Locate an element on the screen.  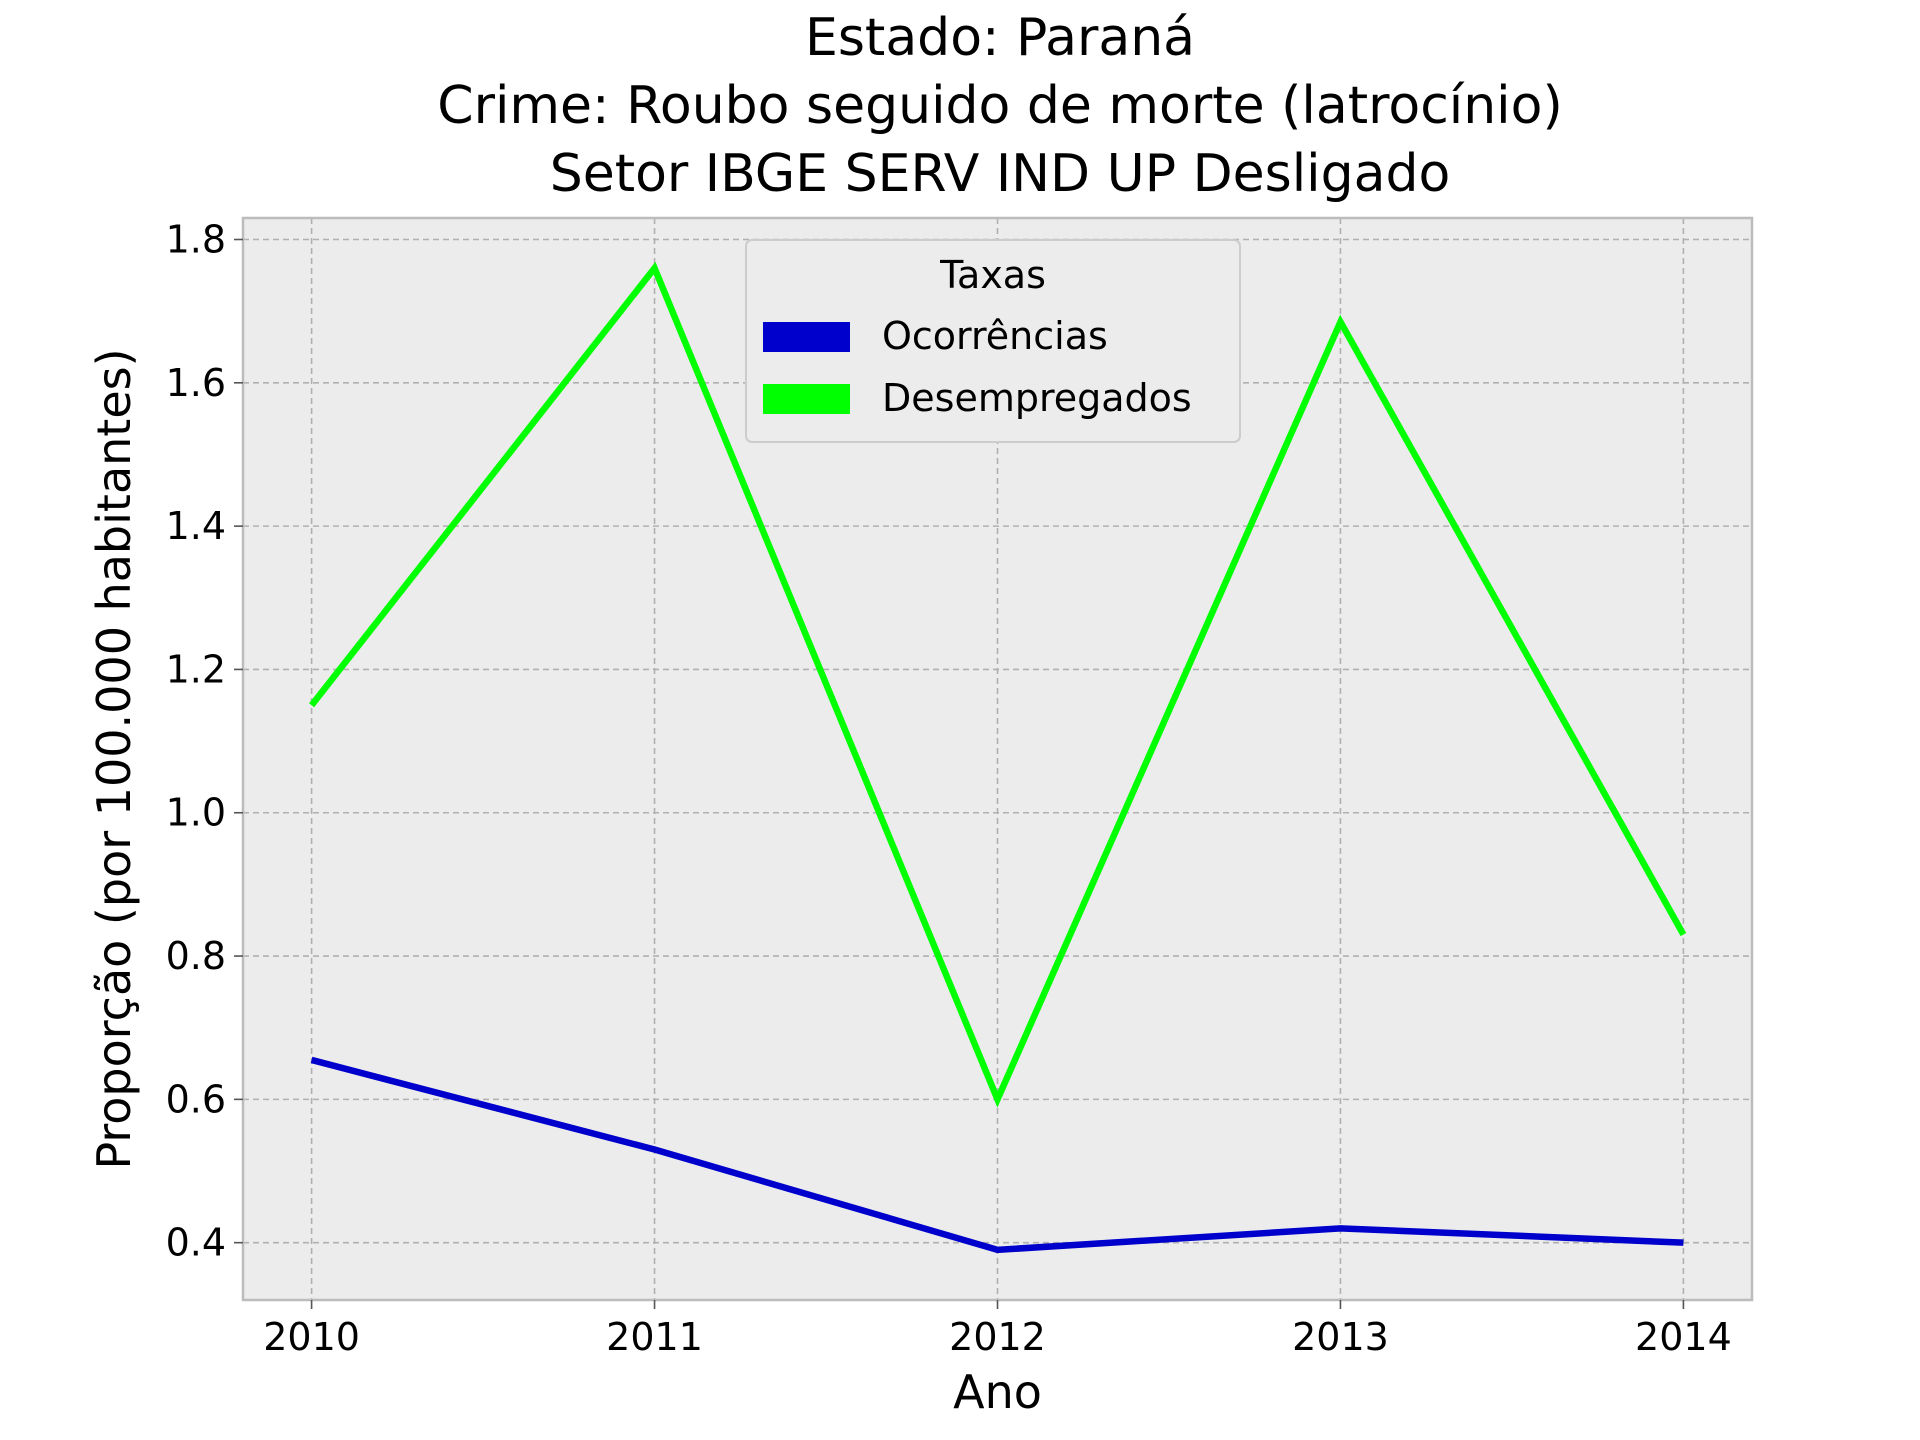
x-tick-label: 2011 is located at coordinates (654, 1337).